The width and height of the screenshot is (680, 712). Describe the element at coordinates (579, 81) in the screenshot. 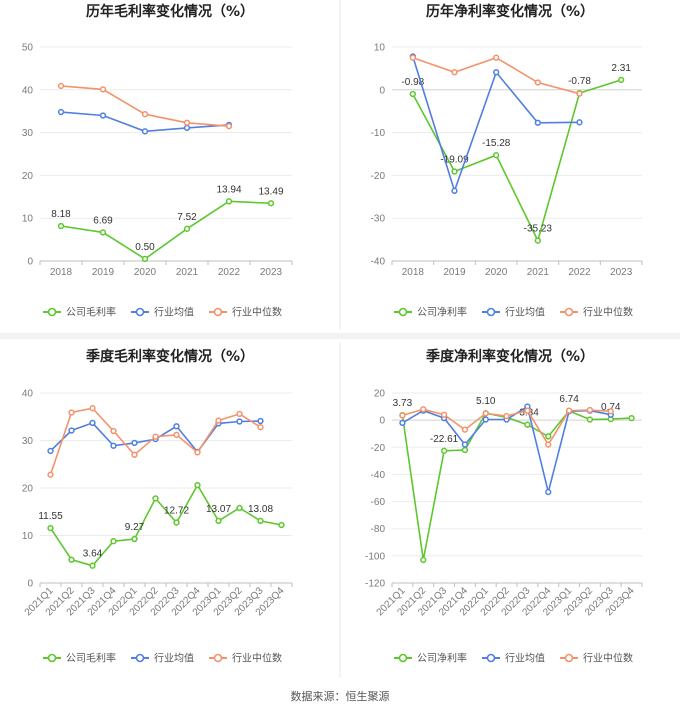

I see `data-label: -0.78` at that location.